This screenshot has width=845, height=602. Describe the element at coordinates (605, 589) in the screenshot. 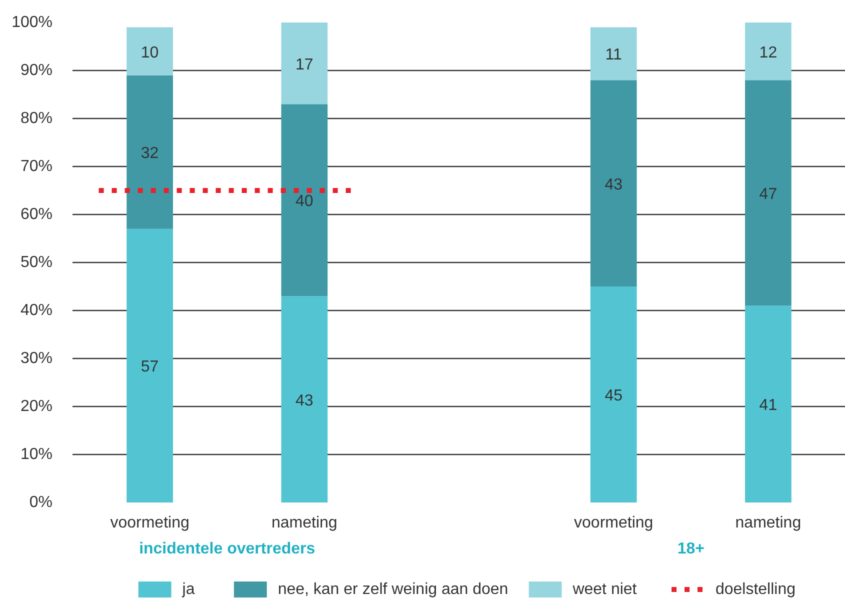

I see `legend-label: weet niet` at that location.